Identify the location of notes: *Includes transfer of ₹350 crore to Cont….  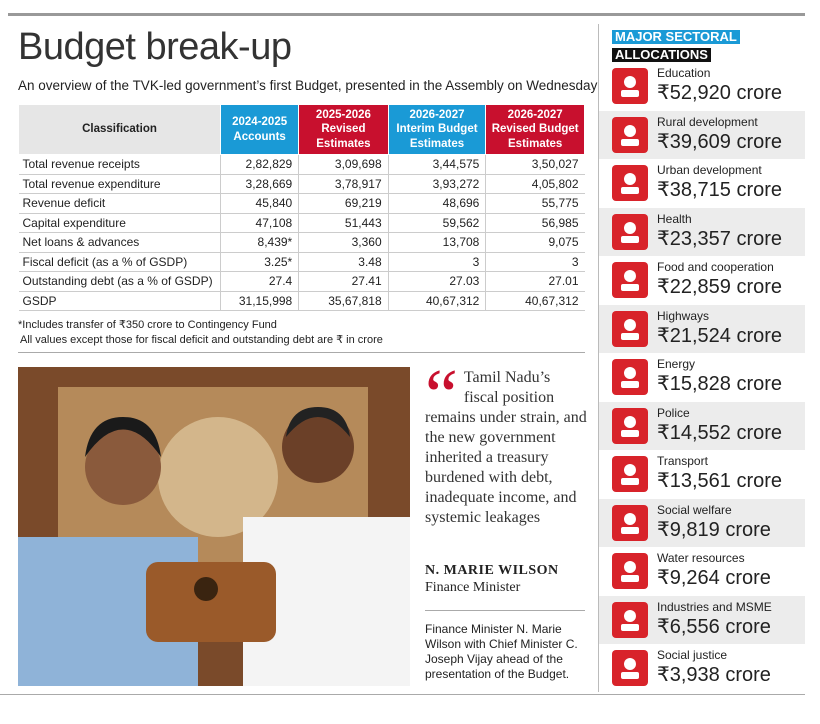
(200, 333).